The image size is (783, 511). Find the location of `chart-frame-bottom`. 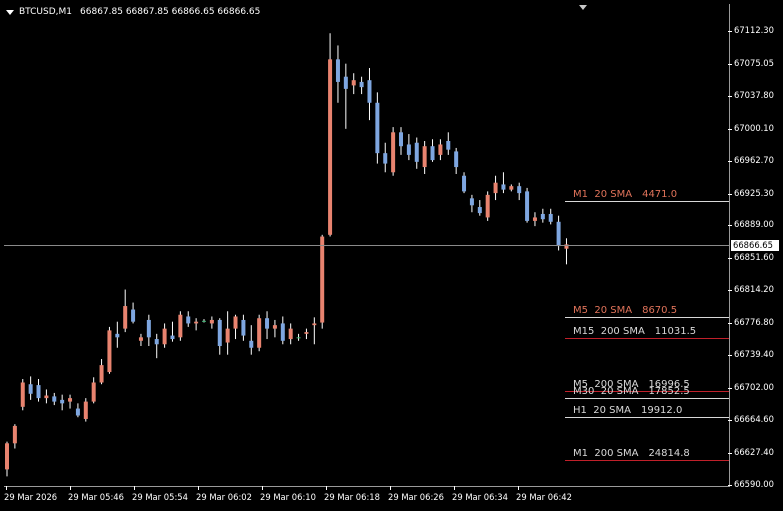

chart-frame-bottom is located at coordinates (367, 486).